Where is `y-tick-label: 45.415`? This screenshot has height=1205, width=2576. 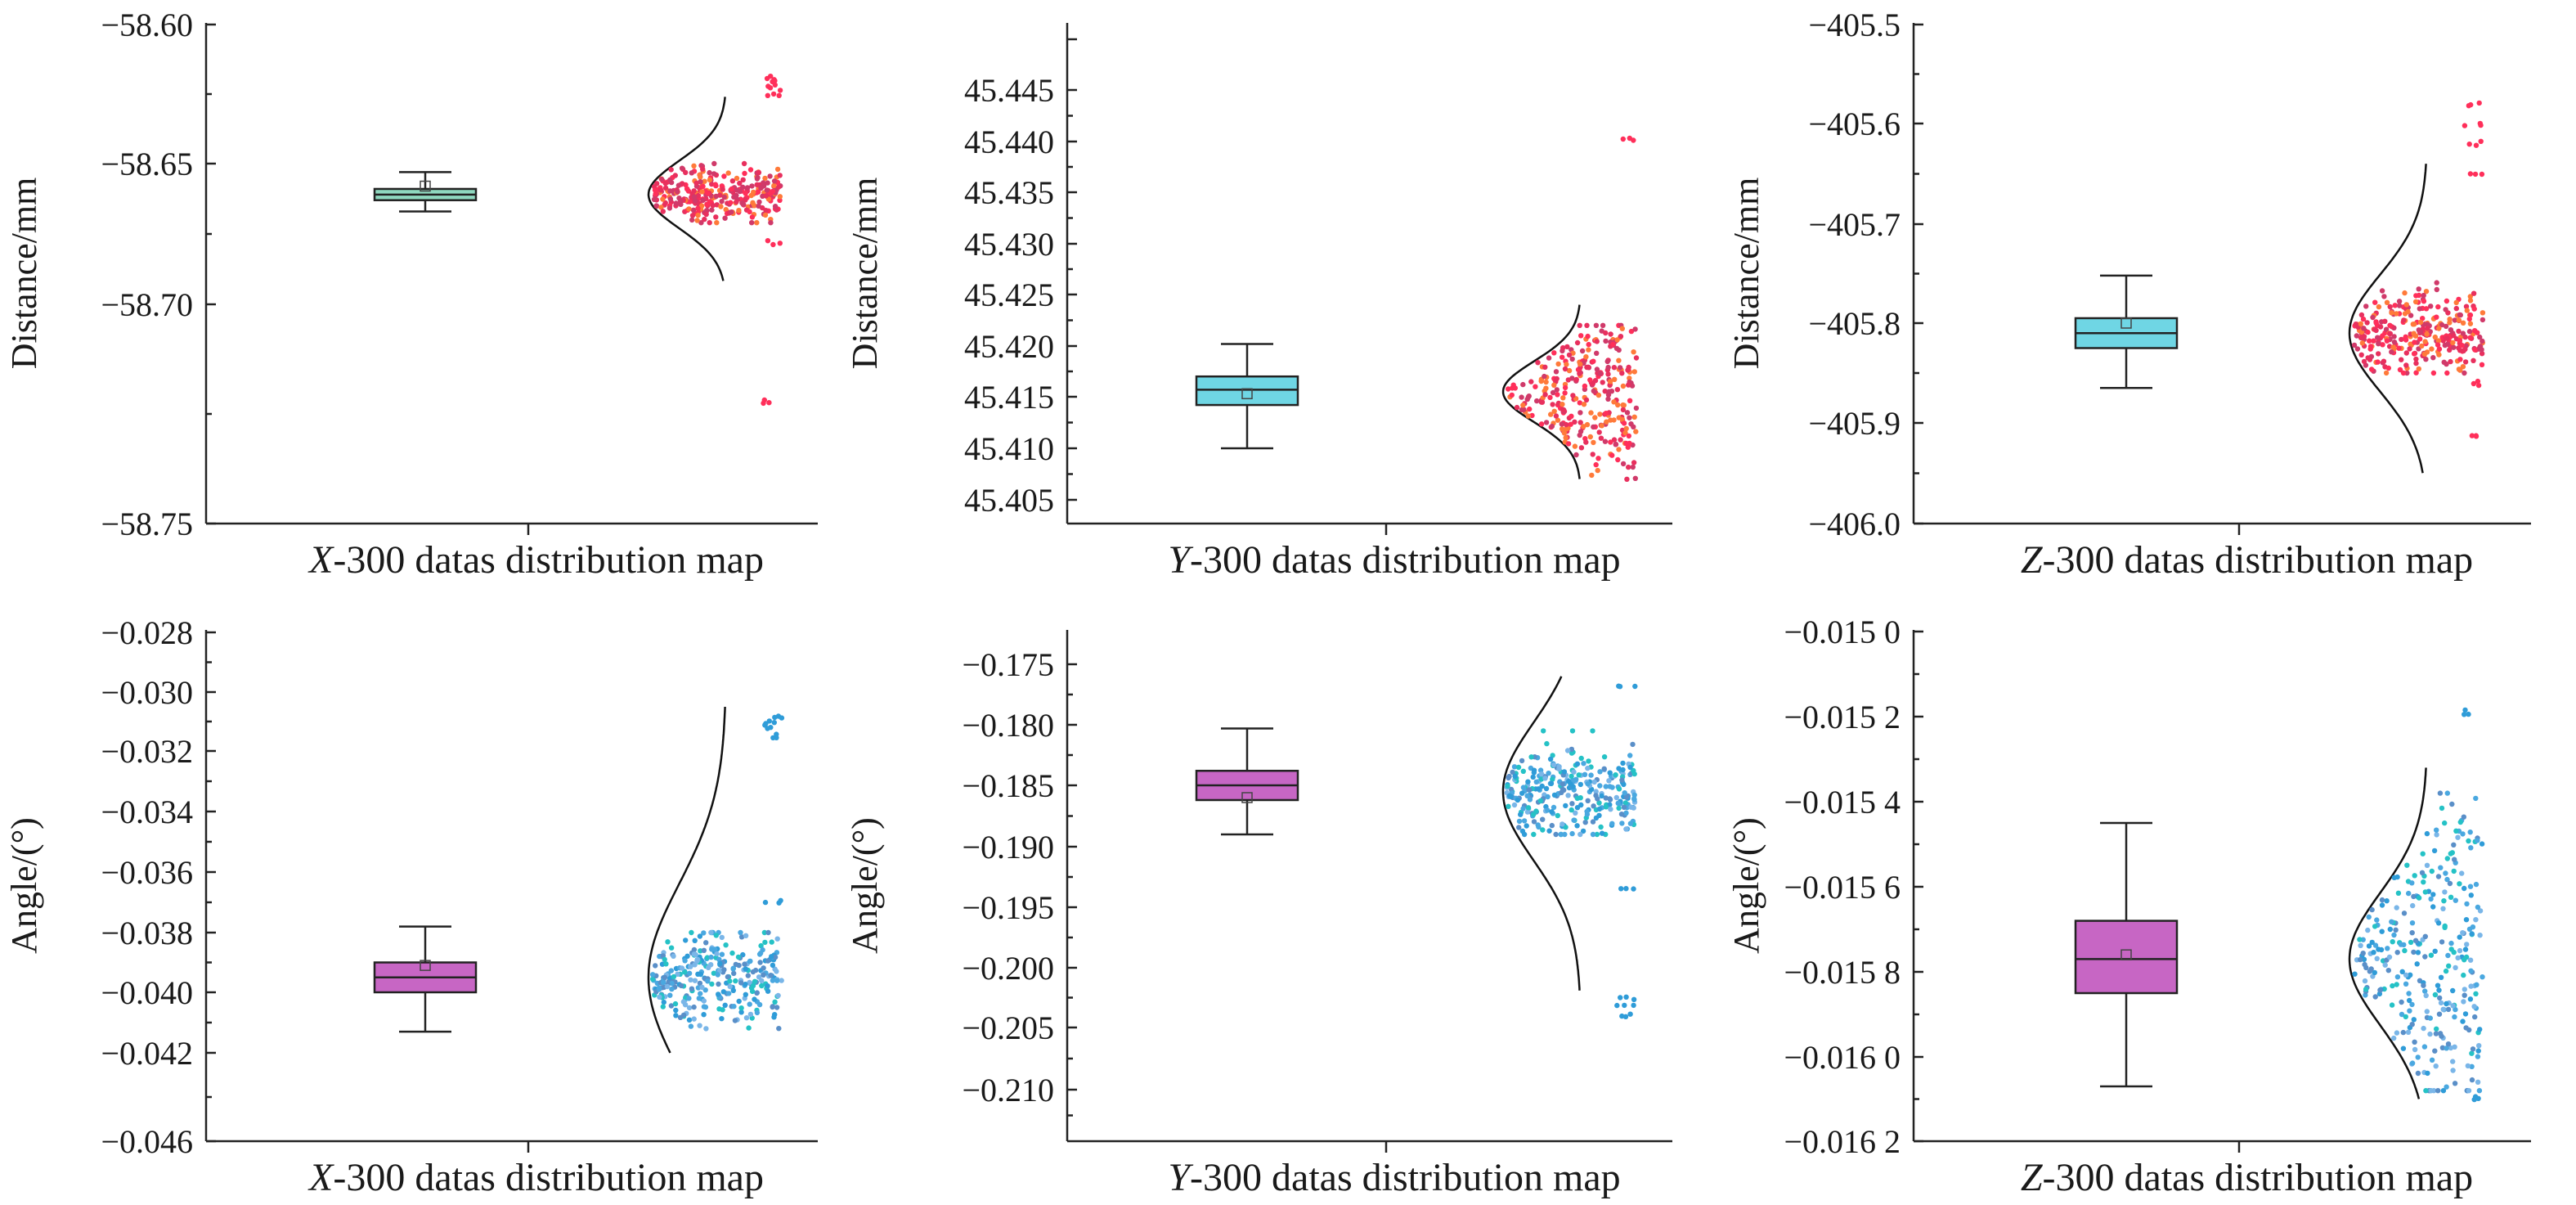 y-tick-label: 45.415 is located at coordinates (1009, 398).